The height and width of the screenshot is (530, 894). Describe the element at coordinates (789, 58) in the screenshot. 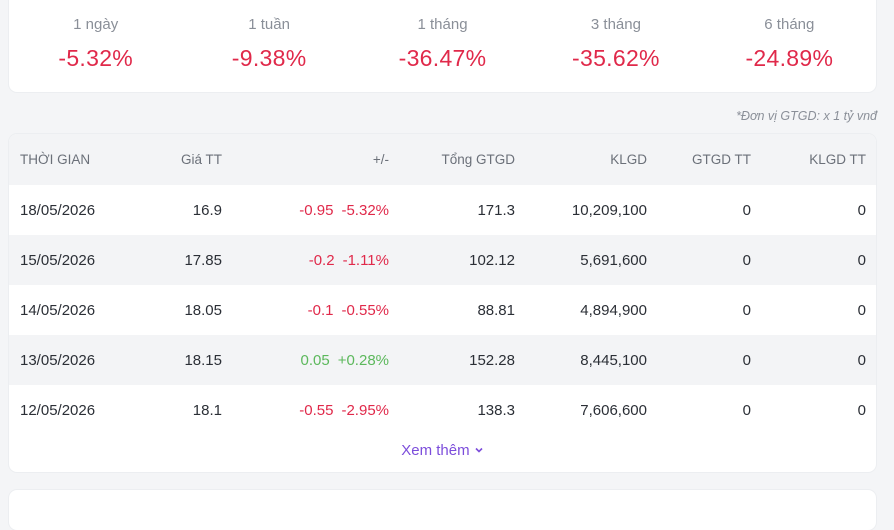

I see `period-change: -24.89%` at that location.